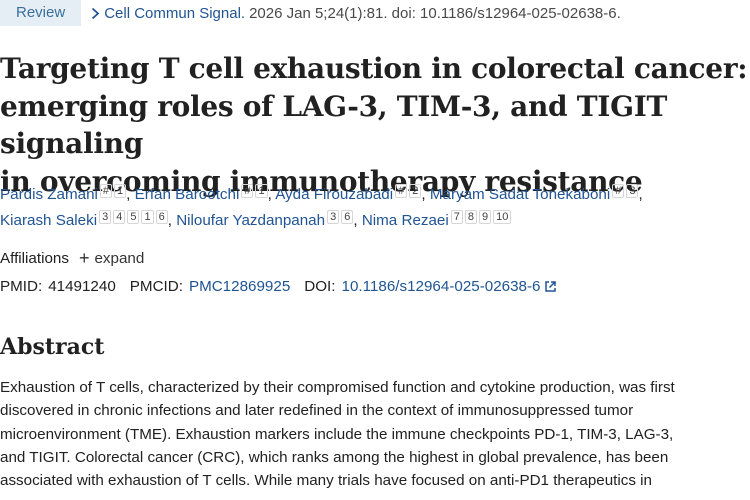 The height and width of the screenshot is (500, 750). Describe the element at coordinates (502, 217) in the screenshot. I see `affiliation-ref: 10` at that location.